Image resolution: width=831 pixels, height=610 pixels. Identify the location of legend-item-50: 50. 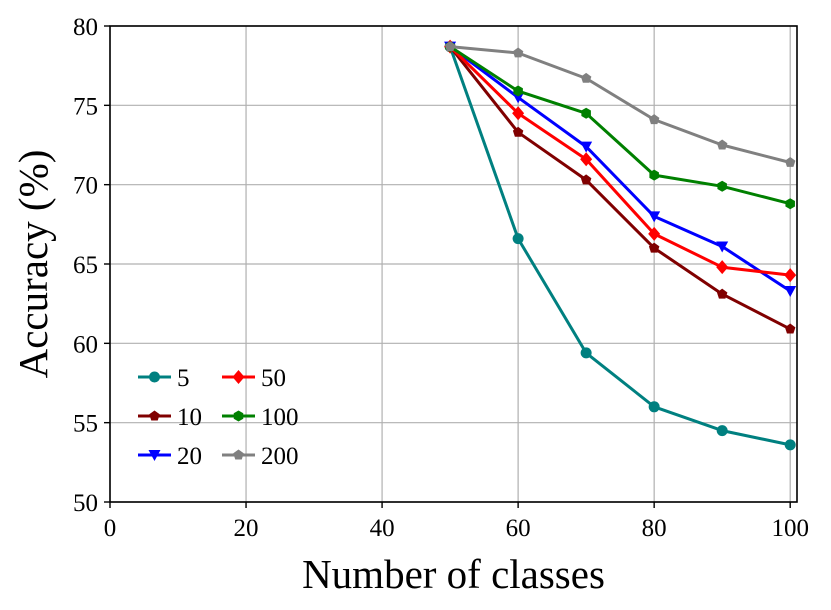
(254, 378).